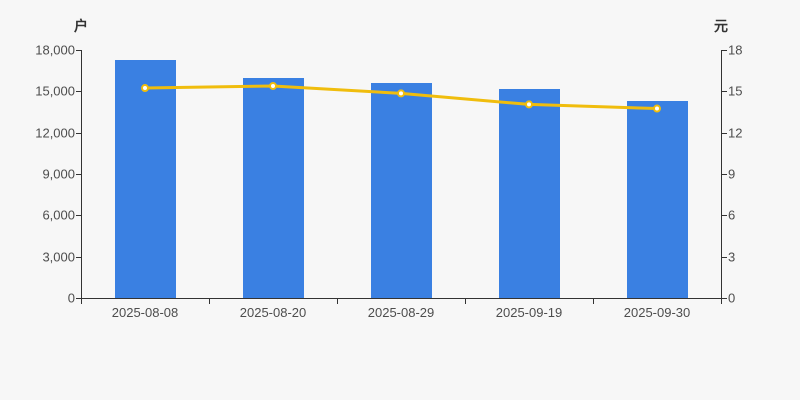  Describe the element at coordinates (732, 215) in the screenshot. I see `right-axis-tick-label: 6` at that location.